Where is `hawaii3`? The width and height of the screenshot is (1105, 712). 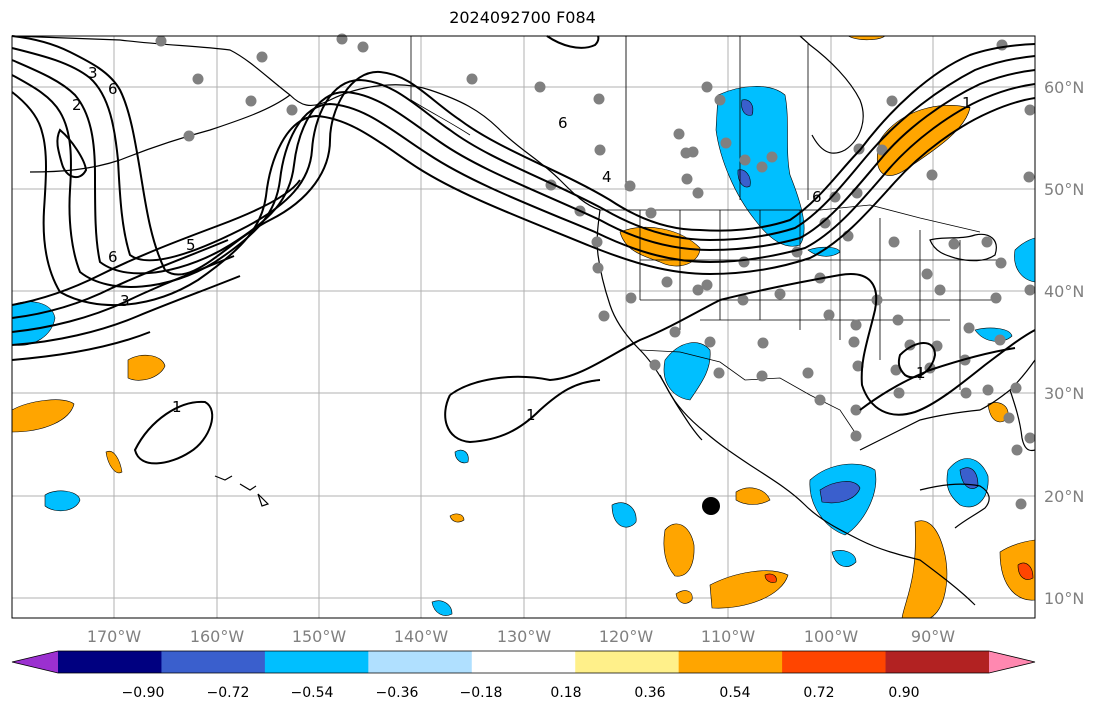
hawaii3 is located at coordinates (263, 500).